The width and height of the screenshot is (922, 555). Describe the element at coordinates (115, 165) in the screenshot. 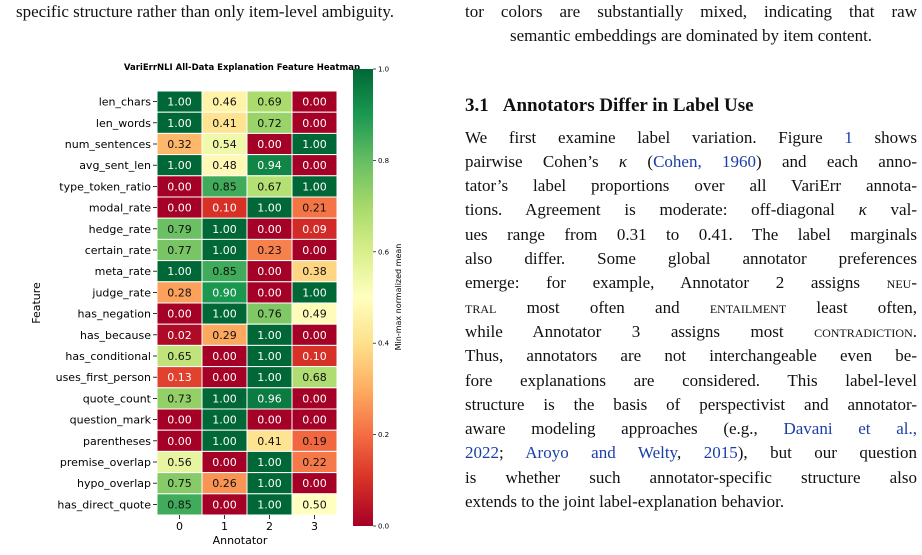

I see `row-label: avg_sent_len` at that location.